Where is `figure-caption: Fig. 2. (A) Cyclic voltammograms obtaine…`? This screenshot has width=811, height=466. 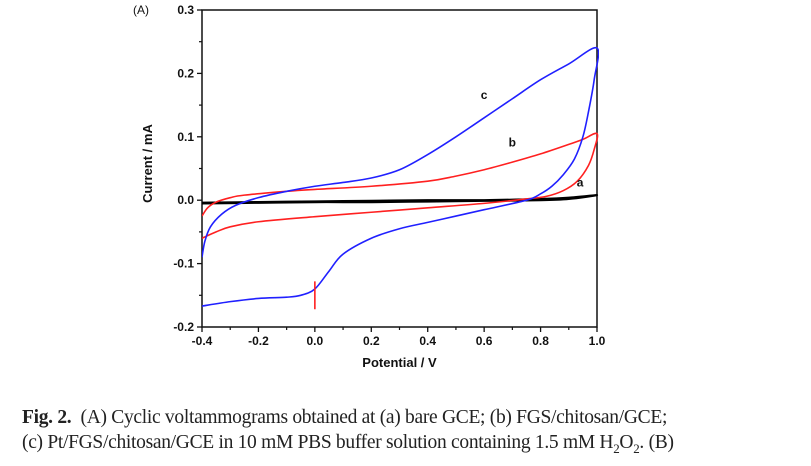 figure-caption: Fig. 2. (A) Cyclic voltammograms obtaine… is located at coordinates (416, 433).